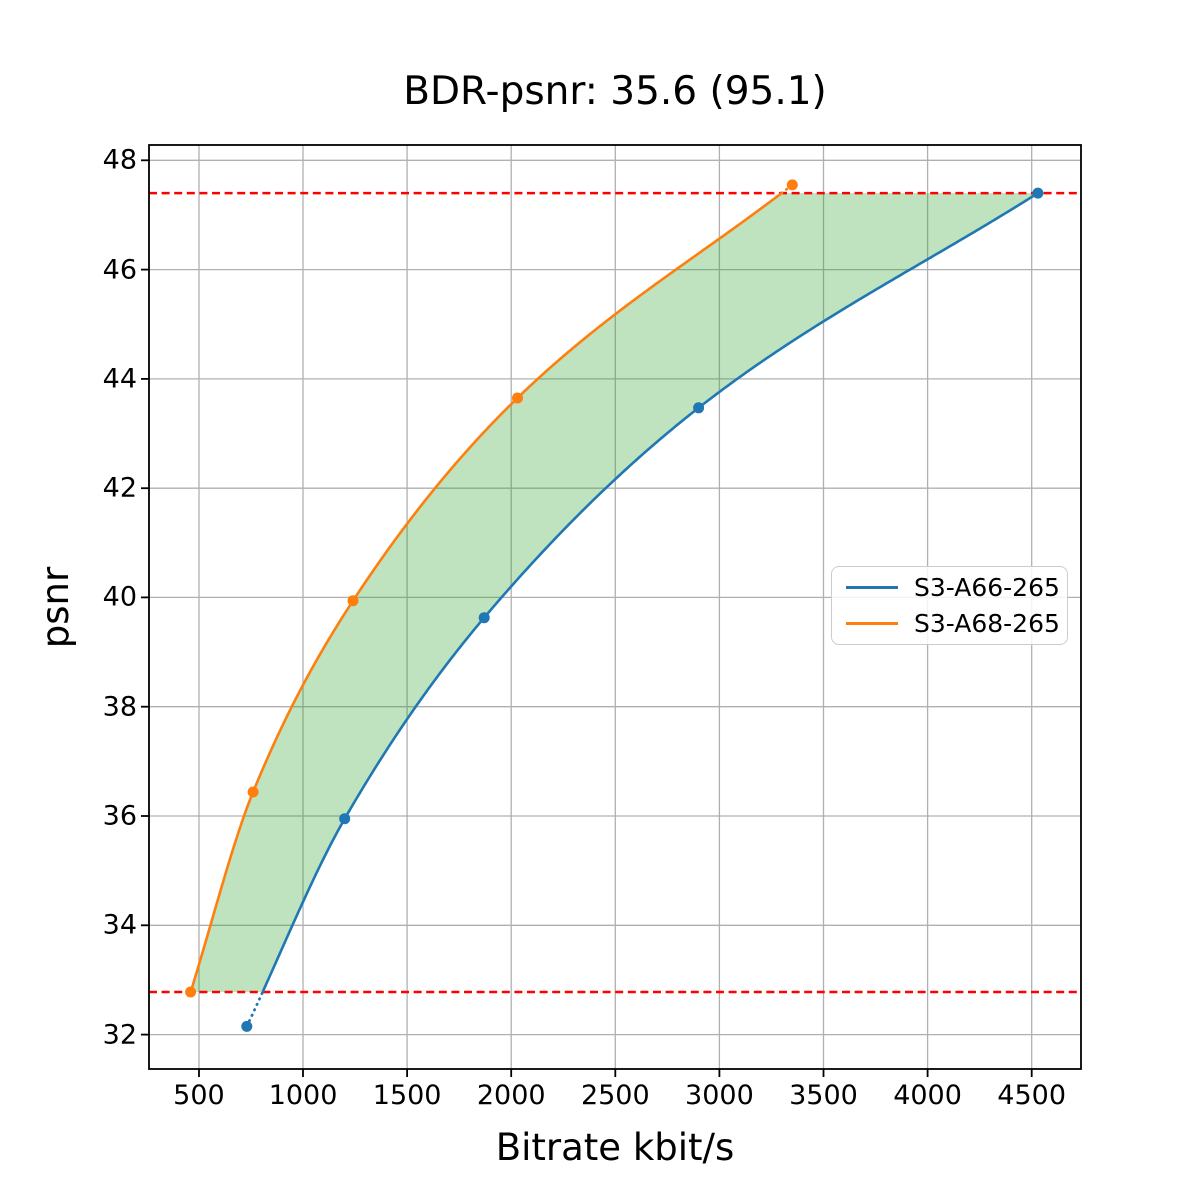 This screenshot has width=1200, height=1200. I want to click on y-tick-label: 48, so click(119, 160).